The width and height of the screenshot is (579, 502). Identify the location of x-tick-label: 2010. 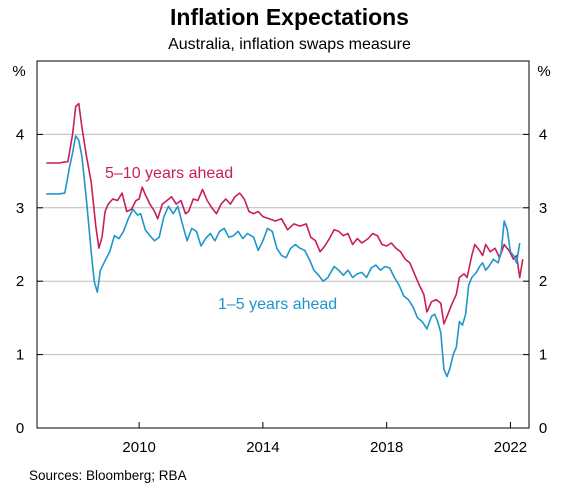
(138, 447).